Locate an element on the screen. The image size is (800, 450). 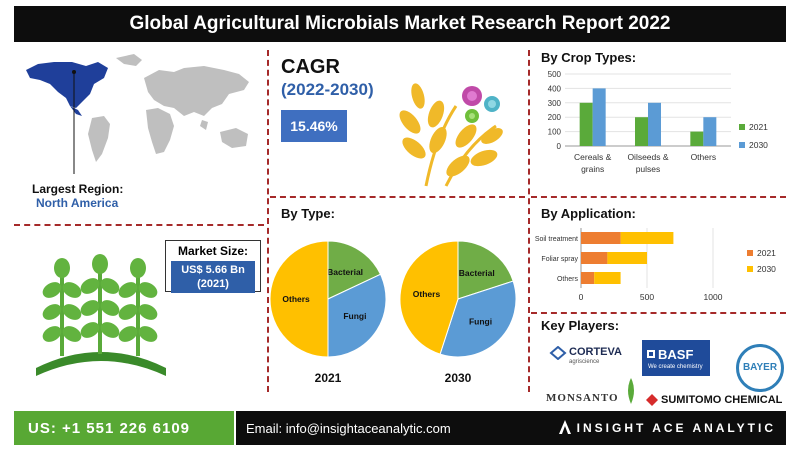
basf-tagline: We create chemistry is located at coordinates (675, 367).